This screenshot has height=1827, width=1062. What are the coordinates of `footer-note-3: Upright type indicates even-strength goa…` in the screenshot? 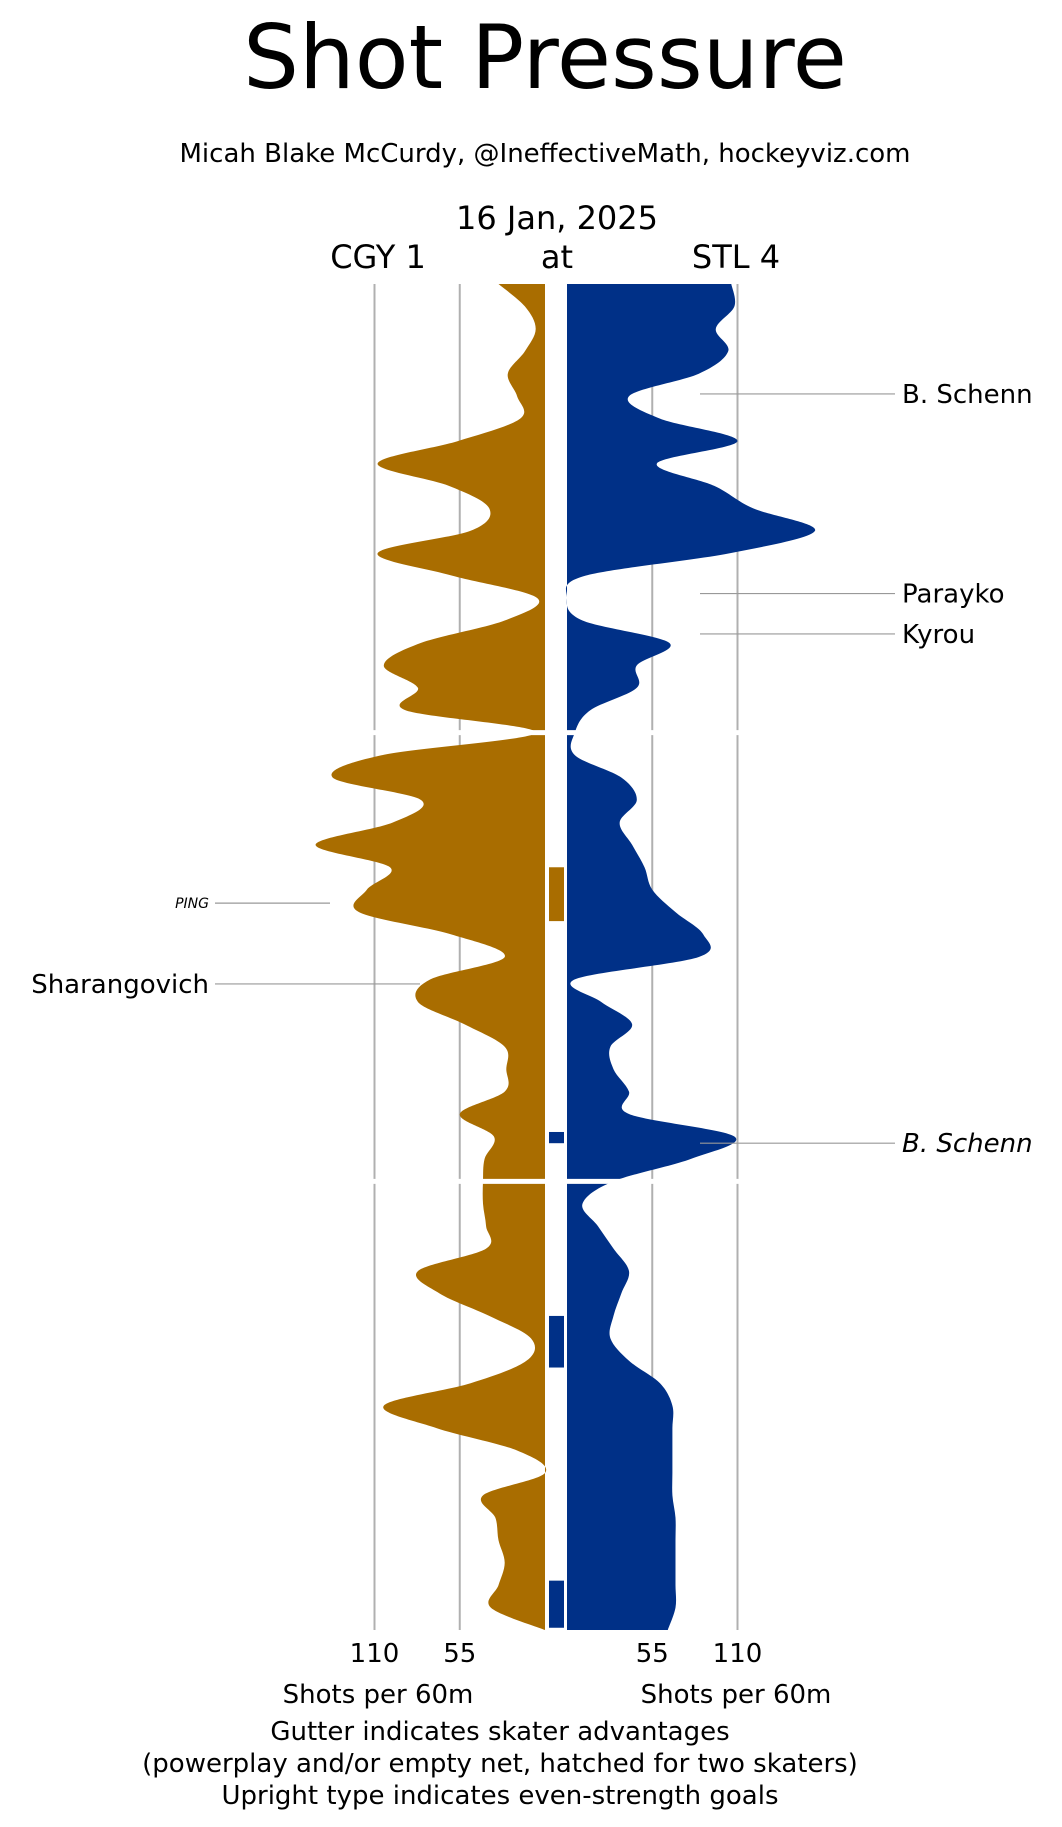 It's located at (499, 1796).